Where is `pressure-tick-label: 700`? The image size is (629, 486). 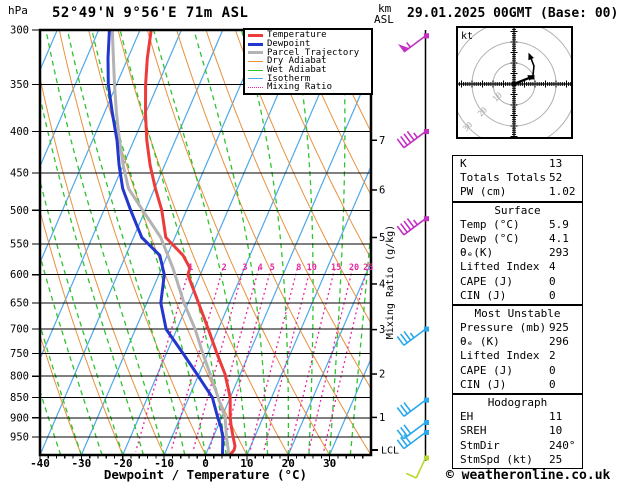
pressure-tick-label: 700 is located at coordinates (19, 330).